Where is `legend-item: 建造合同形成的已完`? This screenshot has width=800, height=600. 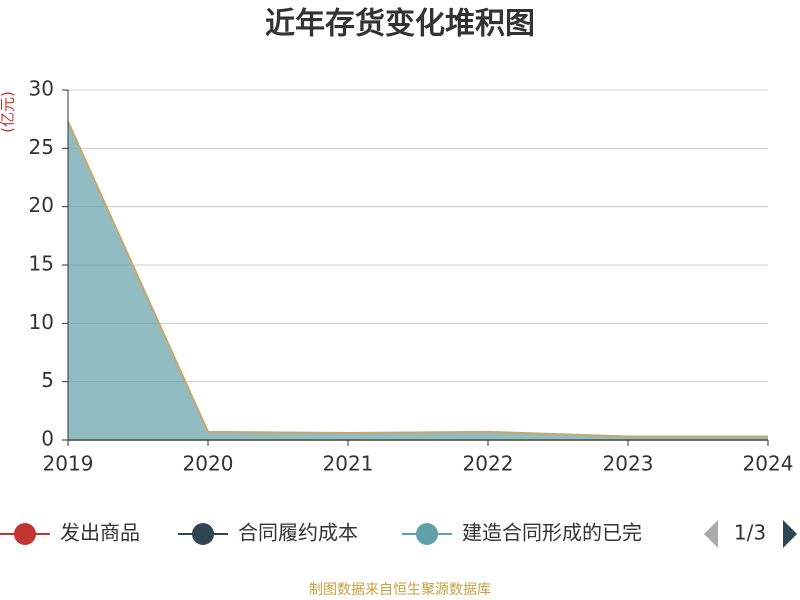 legend-item: 建造合同形成的已完 is located at coordinates (522, 533).